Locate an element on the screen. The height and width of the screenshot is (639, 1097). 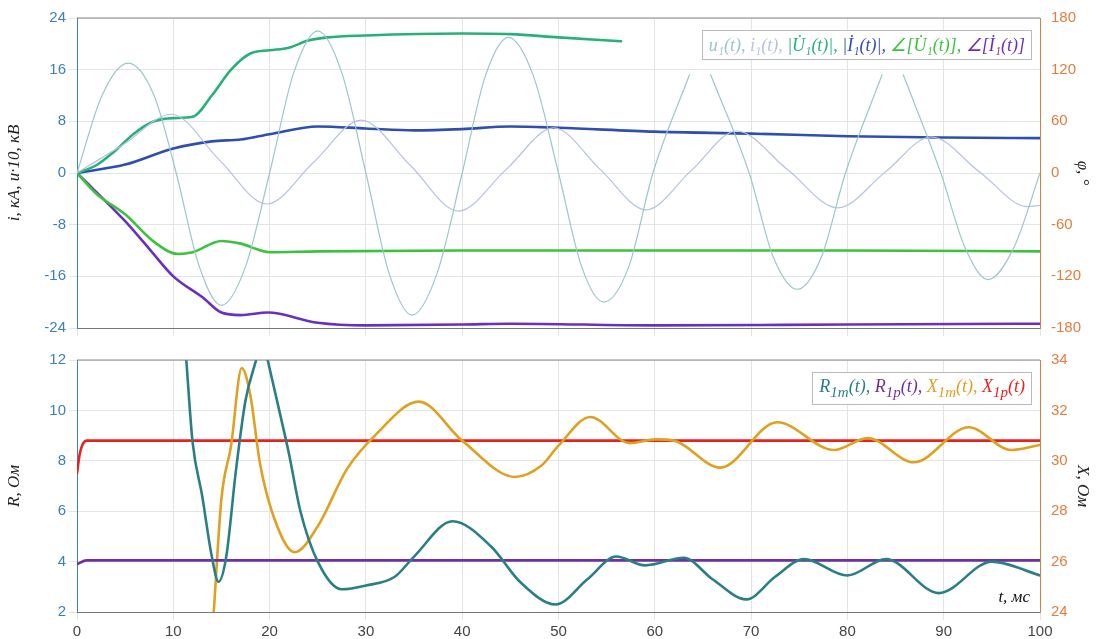
y-tick-label: 6 is located at coordinates (61, 510).